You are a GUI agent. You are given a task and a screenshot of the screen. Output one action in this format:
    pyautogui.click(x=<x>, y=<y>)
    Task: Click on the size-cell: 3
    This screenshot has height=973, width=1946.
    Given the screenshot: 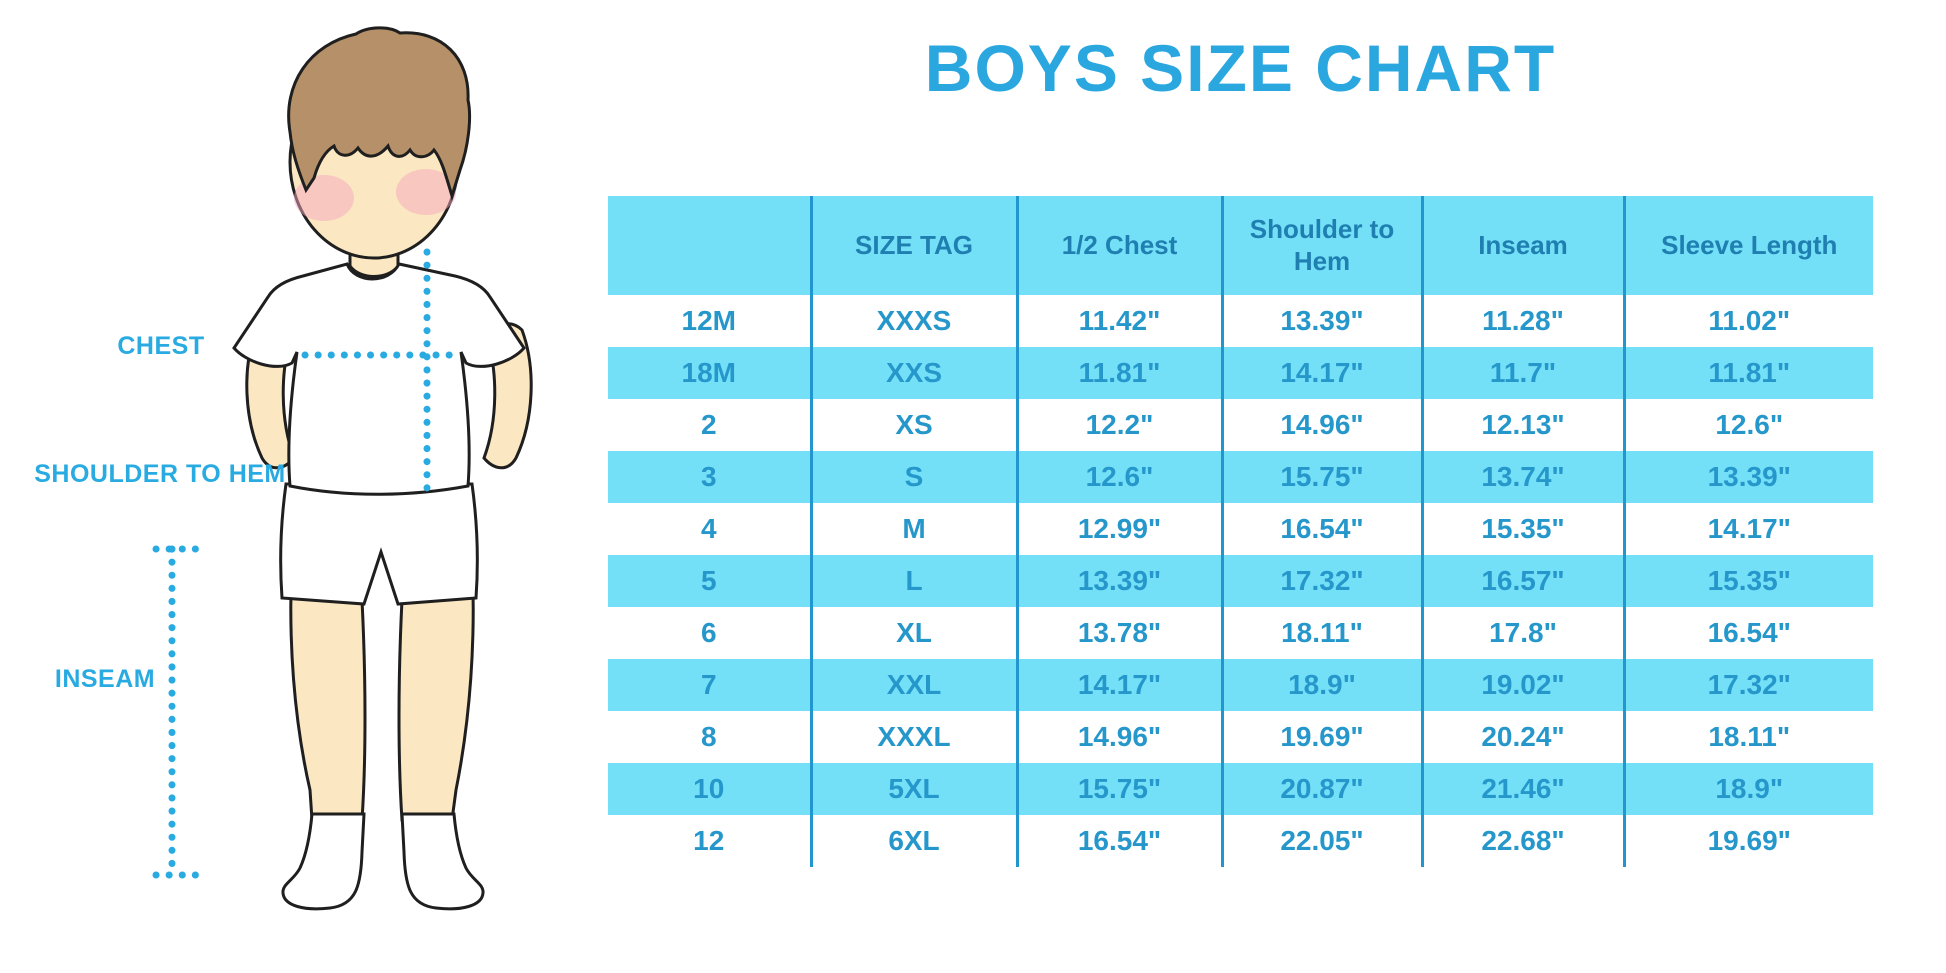 What is the action you would take?
    pyautogui.click(x=709, y=477)
    